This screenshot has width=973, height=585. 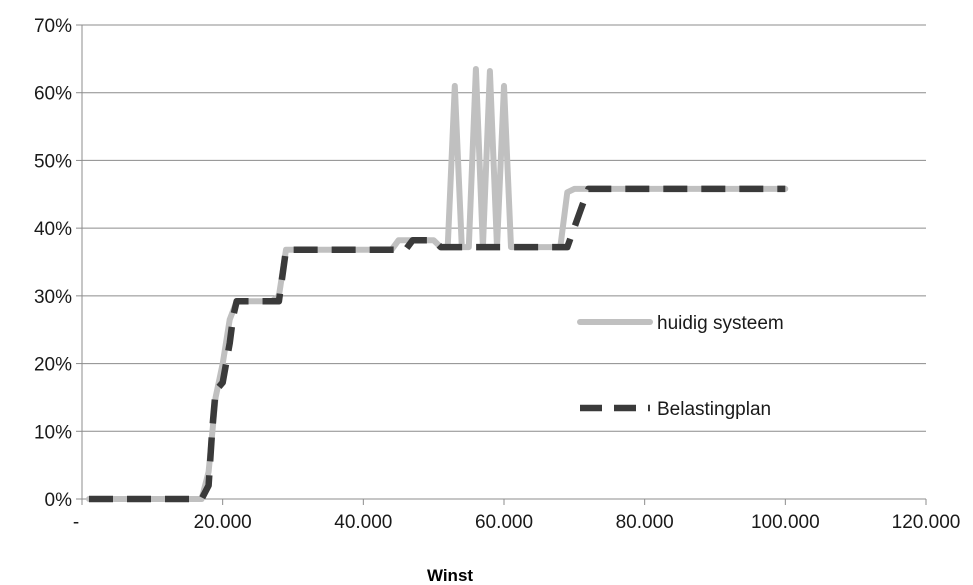 I want to click on y-tick-label: 30%, so click(x=53, y=297).